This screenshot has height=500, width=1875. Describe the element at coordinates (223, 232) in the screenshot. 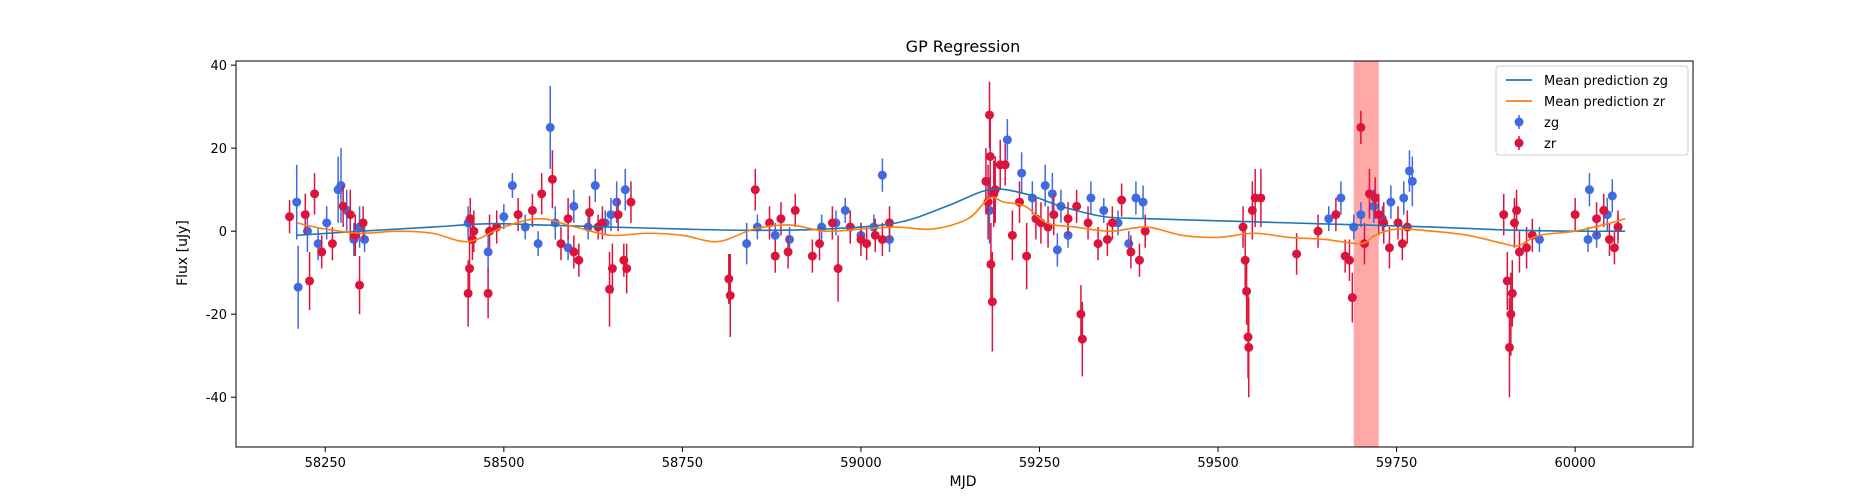

I see `y-tick-label: 0` at that location.